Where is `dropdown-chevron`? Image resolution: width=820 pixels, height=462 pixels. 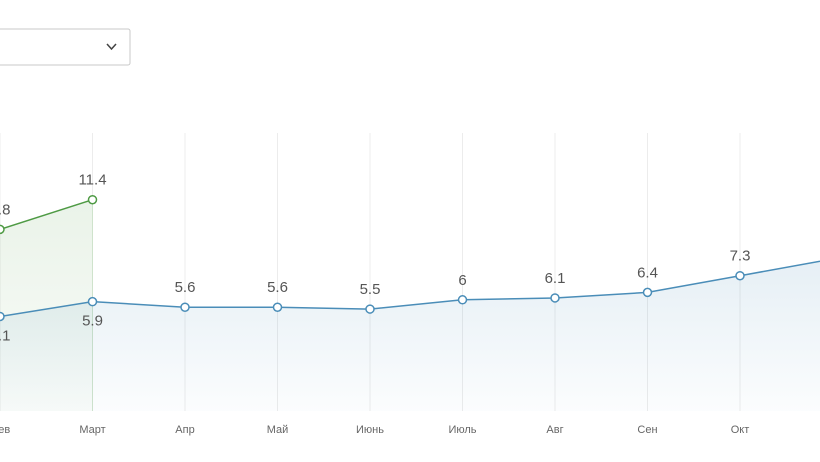
dropdown-chevron is located at coordinates (111, 47).